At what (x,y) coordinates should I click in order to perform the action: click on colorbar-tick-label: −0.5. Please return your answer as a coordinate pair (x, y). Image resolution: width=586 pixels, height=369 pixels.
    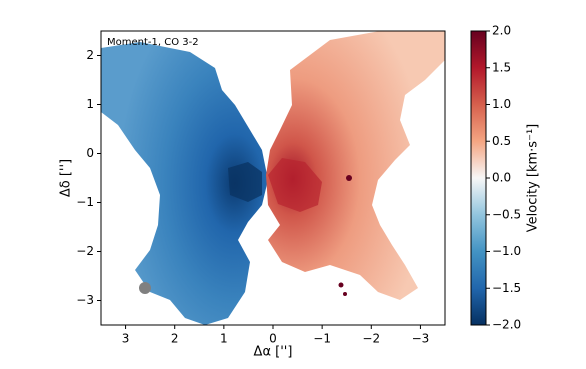
    Looking at the image, I should click on (506, 214).